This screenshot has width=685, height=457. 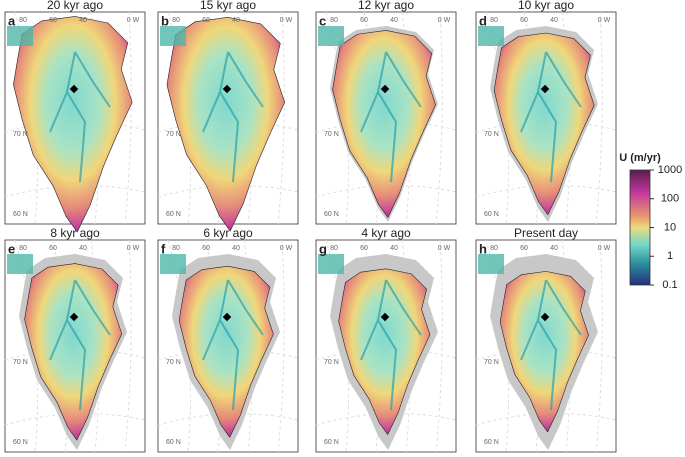 I want to click on colorbar-tick-label: 0.1, so click(x=669, y=285).